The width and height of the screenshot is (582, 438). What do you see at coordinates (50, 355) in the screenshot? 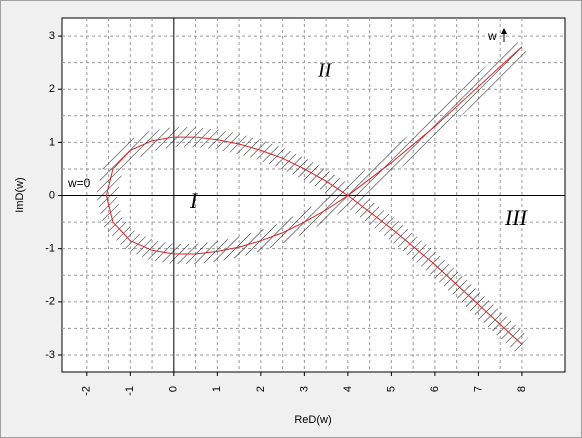
I see `y-tick-label: -3` at bounding box center [50, 355].